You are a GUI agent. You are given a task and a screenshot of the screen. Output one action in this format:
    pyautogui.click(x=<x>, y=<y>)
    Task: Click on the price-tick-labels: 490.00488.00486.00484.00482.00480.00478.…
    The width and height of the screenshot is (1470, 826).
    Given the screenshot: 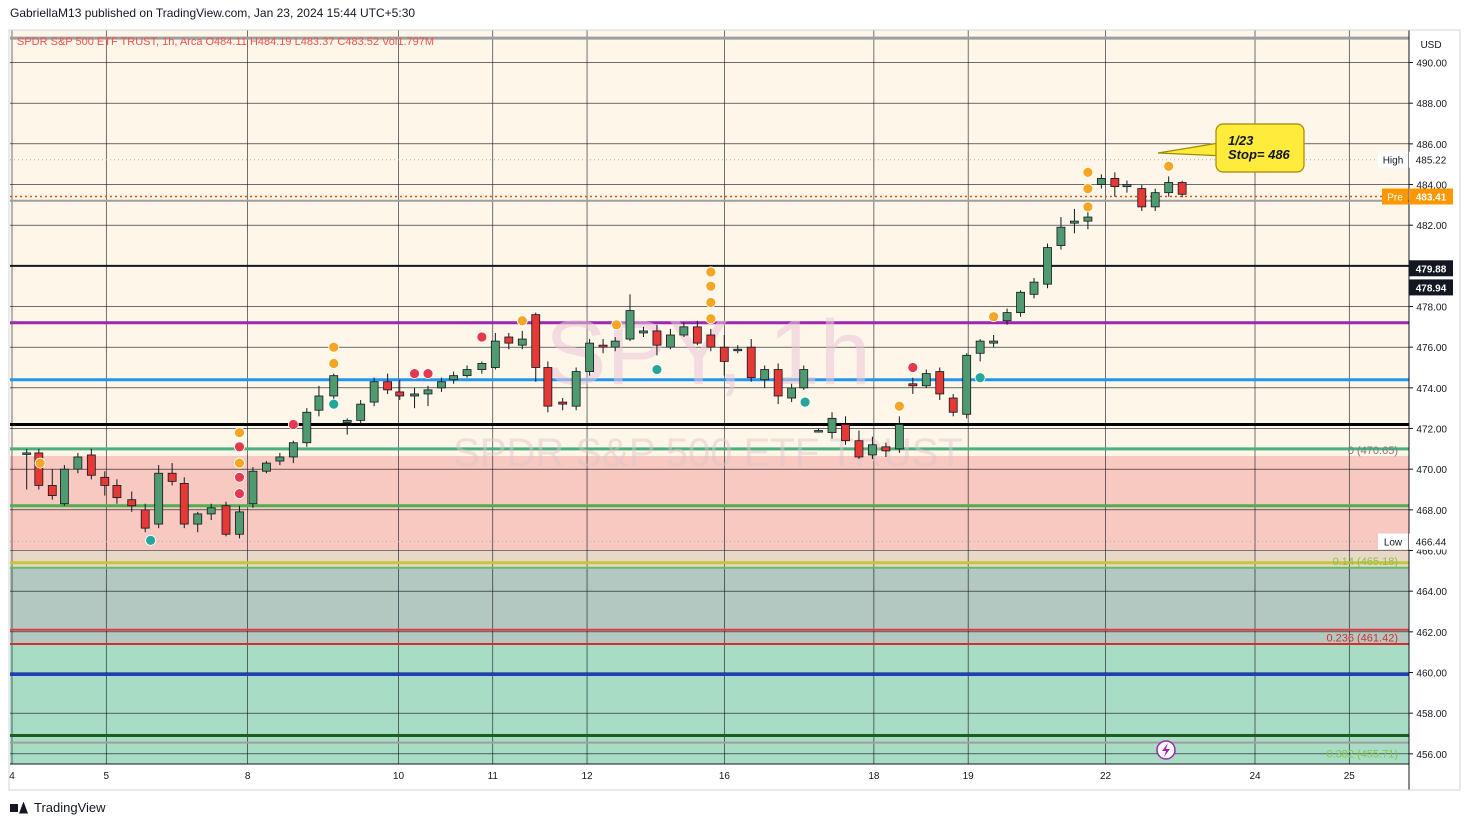 What is the action you would take?
    pyautogui.click(x=1428, y=410)
    